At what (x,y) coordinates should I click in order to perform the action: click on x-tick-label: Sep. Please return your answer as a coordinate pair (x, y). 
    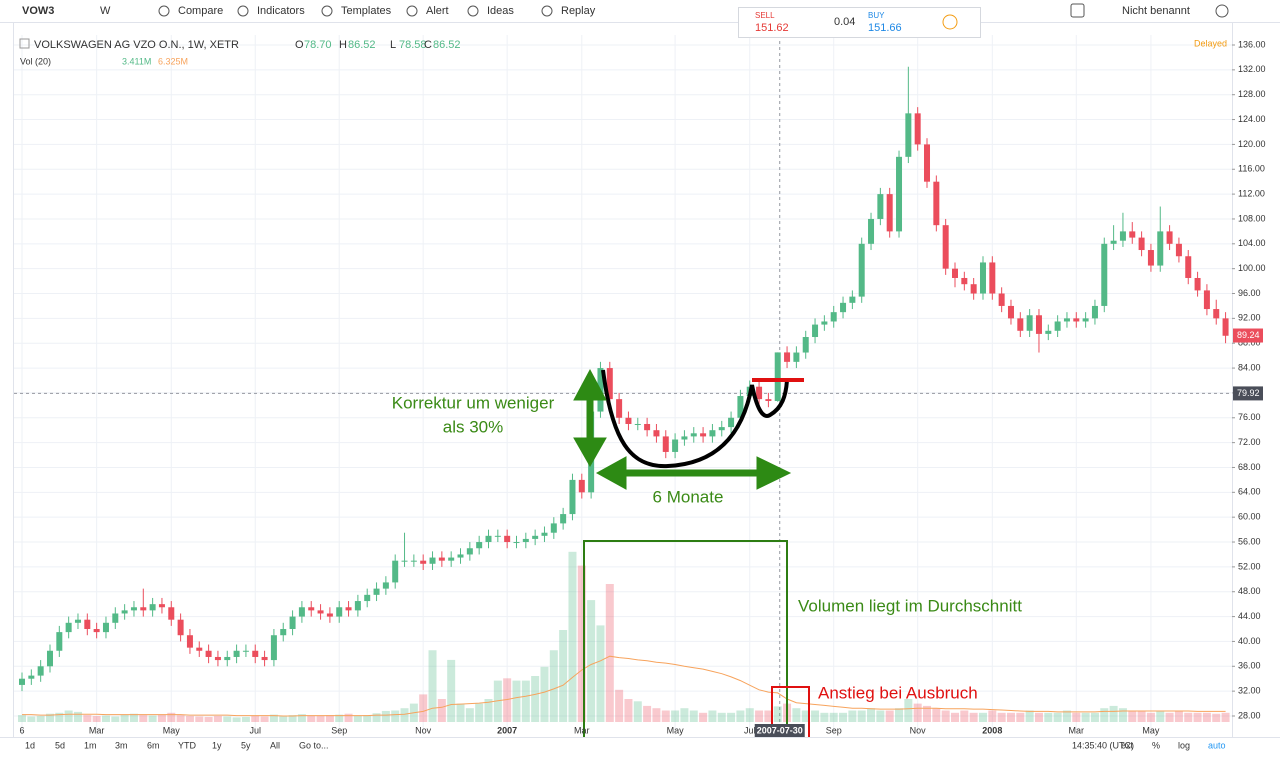
    Looking at the image, I should click on (339, 730).